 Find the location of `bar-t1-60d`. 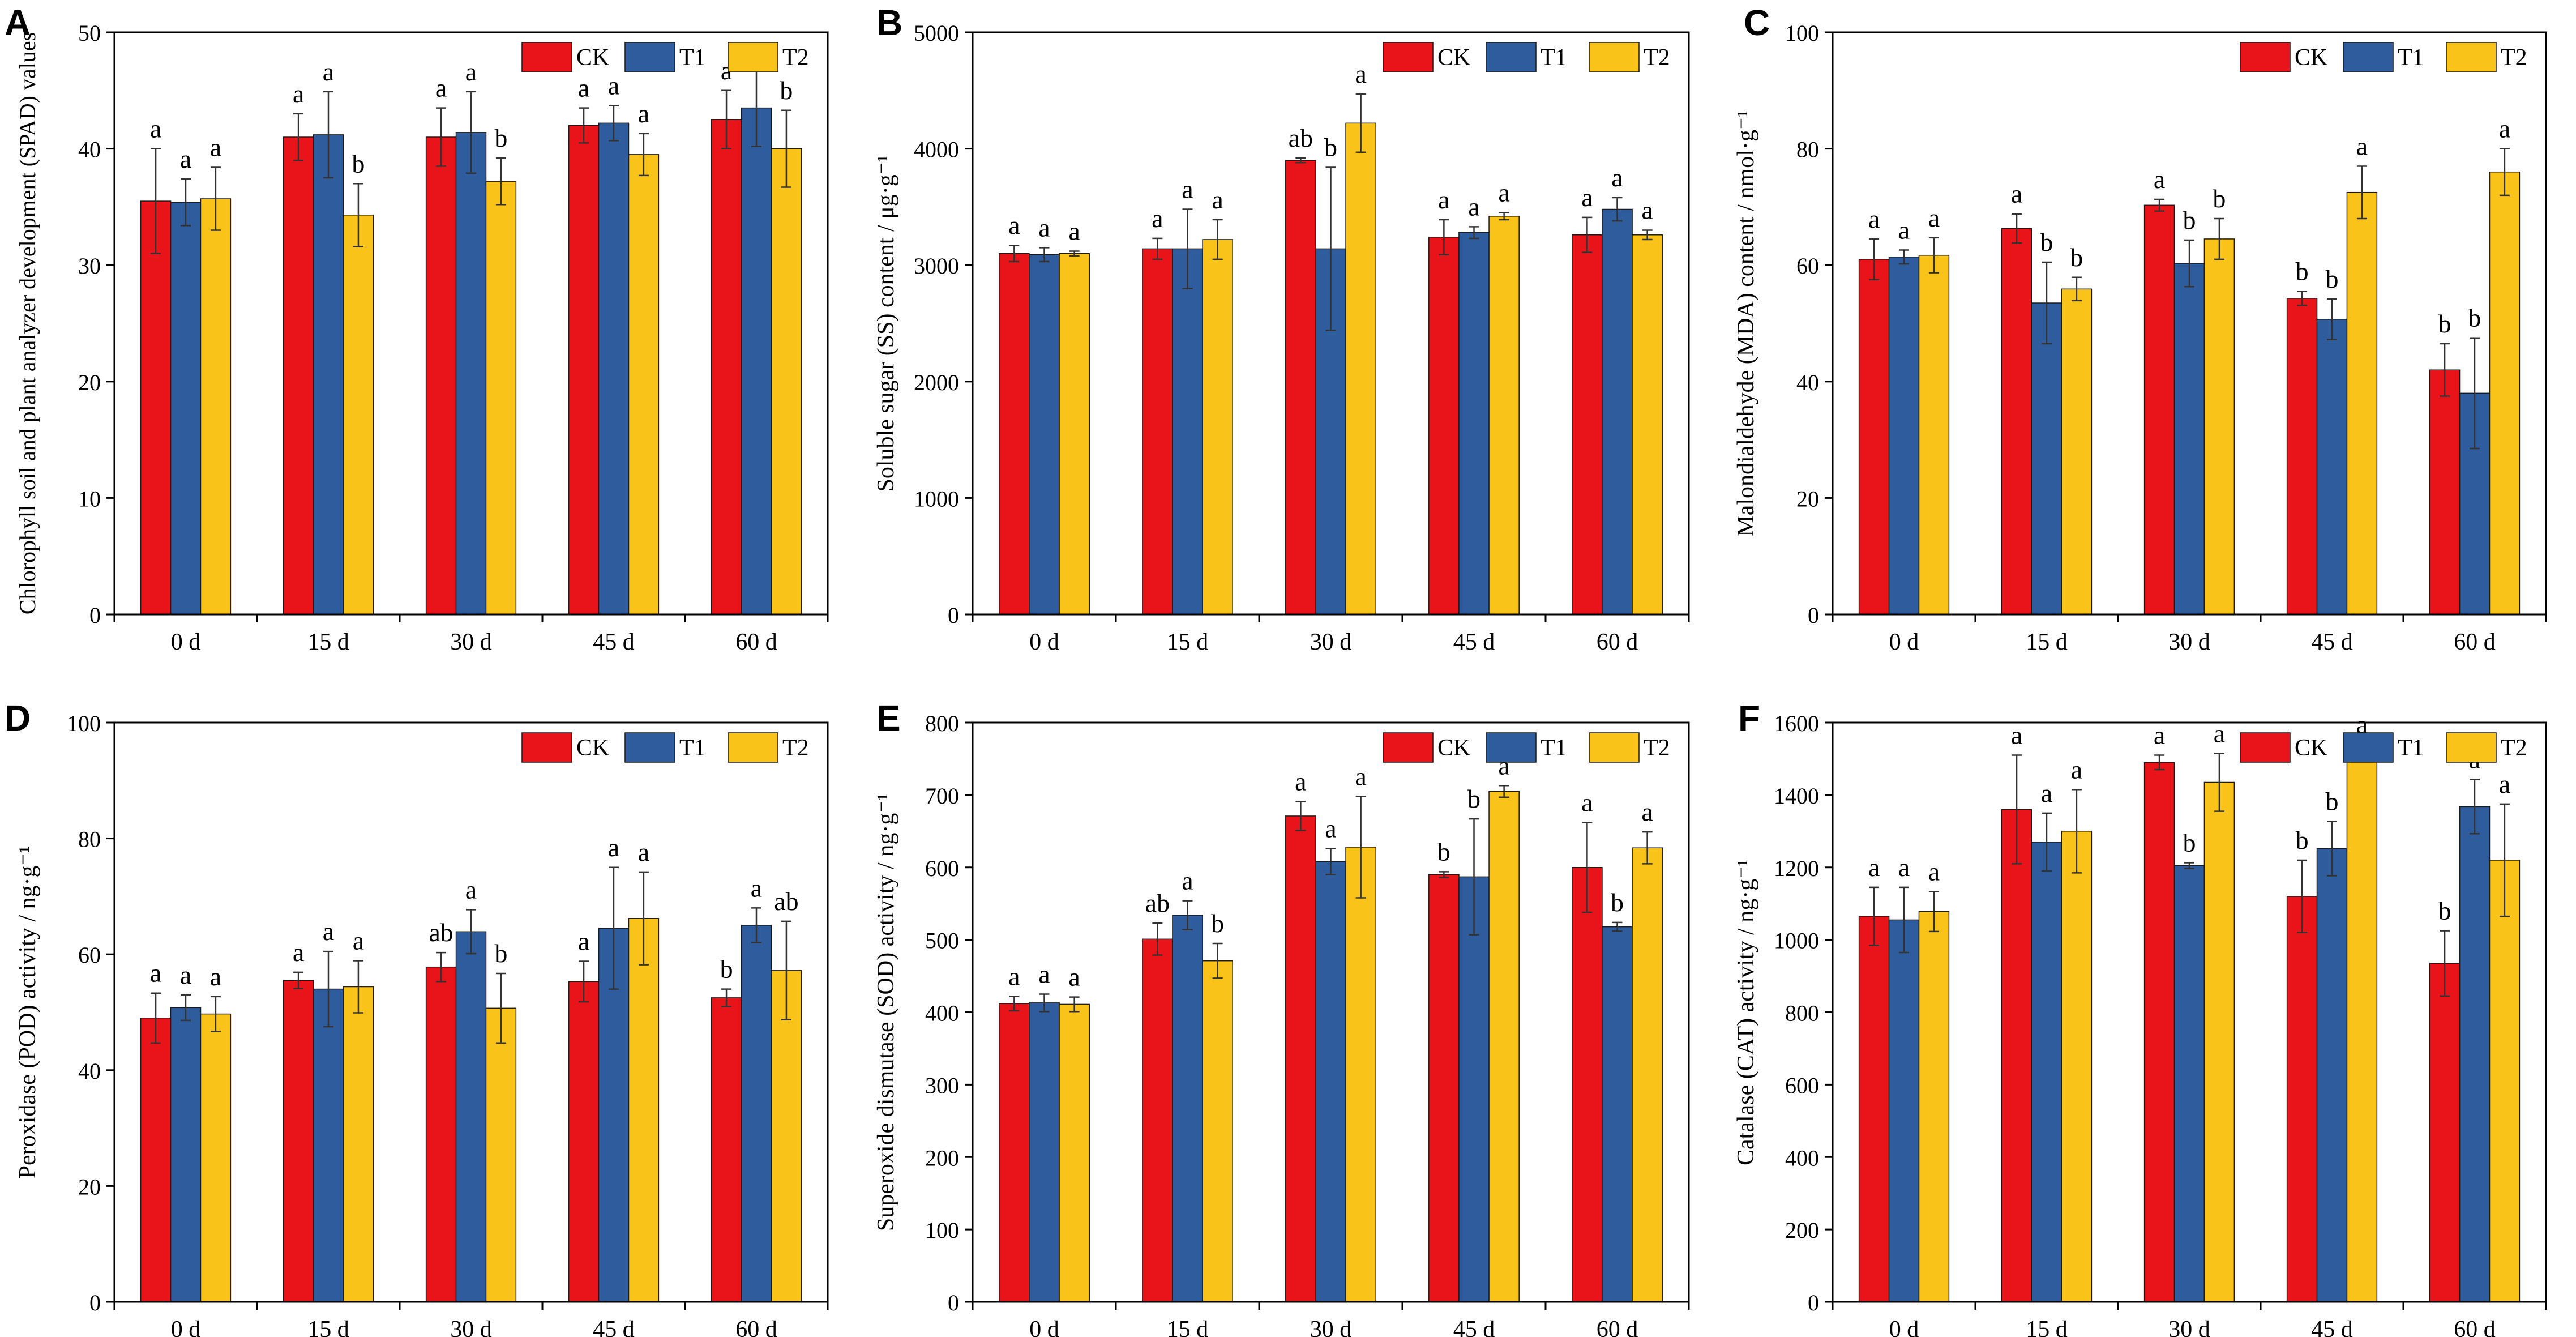

bar-t1-60d is located at coordinates (756, 1113).